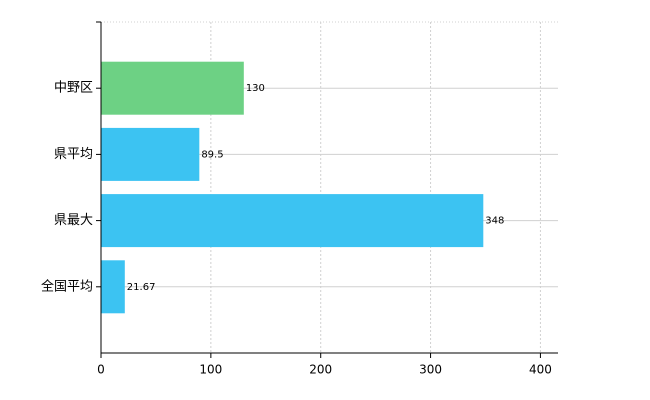  I want to click on y-tick-label: 中野区, so click(73, 88).